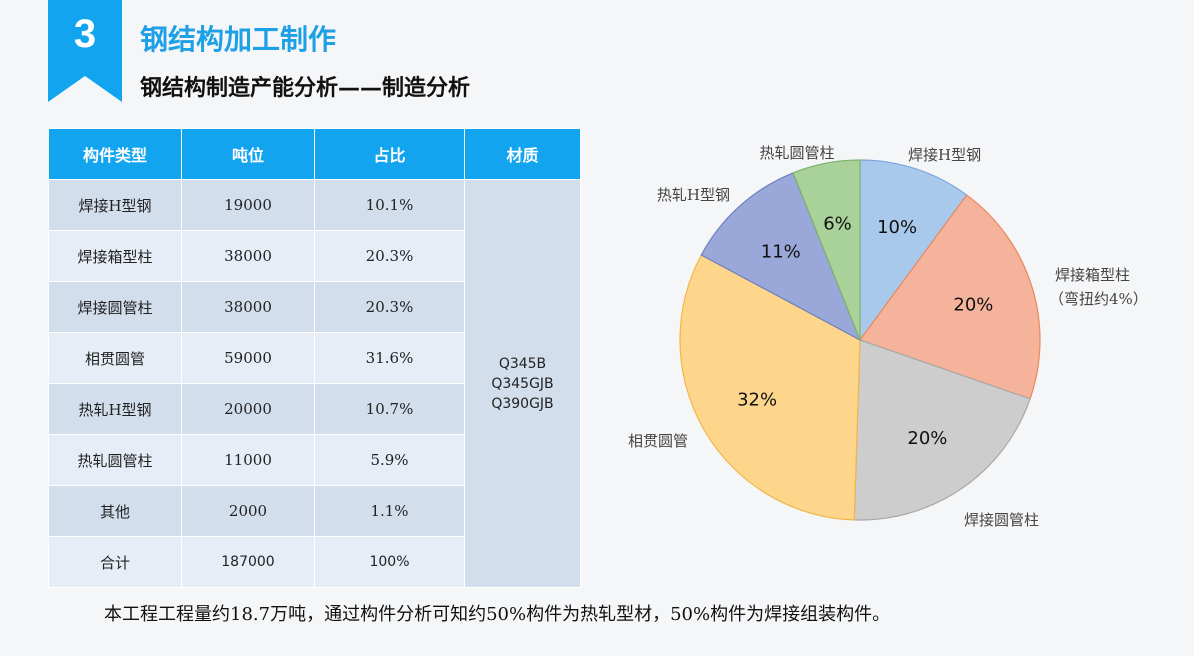 The image size is (1194, 656). Describe the element at coordinates (522, 403) in the screenshot. I see `material-item: Q390GJB` at that location.